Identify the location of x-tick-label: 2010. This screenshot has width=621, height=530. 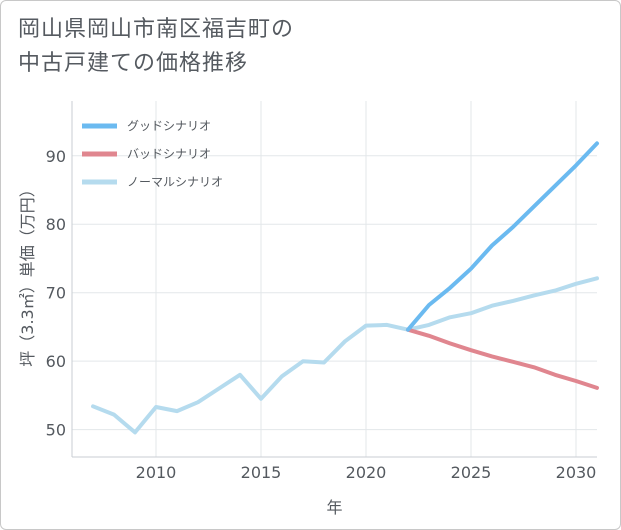
(156, 472).